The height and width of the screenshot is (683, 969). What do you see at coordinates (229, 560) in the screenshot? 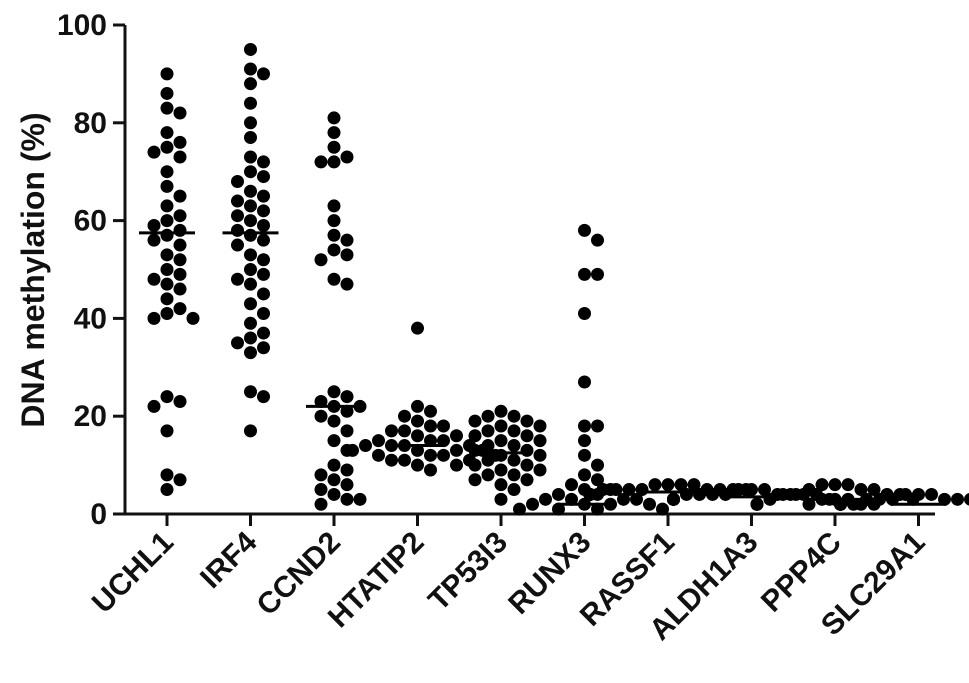
I see `x-category-label: IRF4` at bounding box center [229, 560].